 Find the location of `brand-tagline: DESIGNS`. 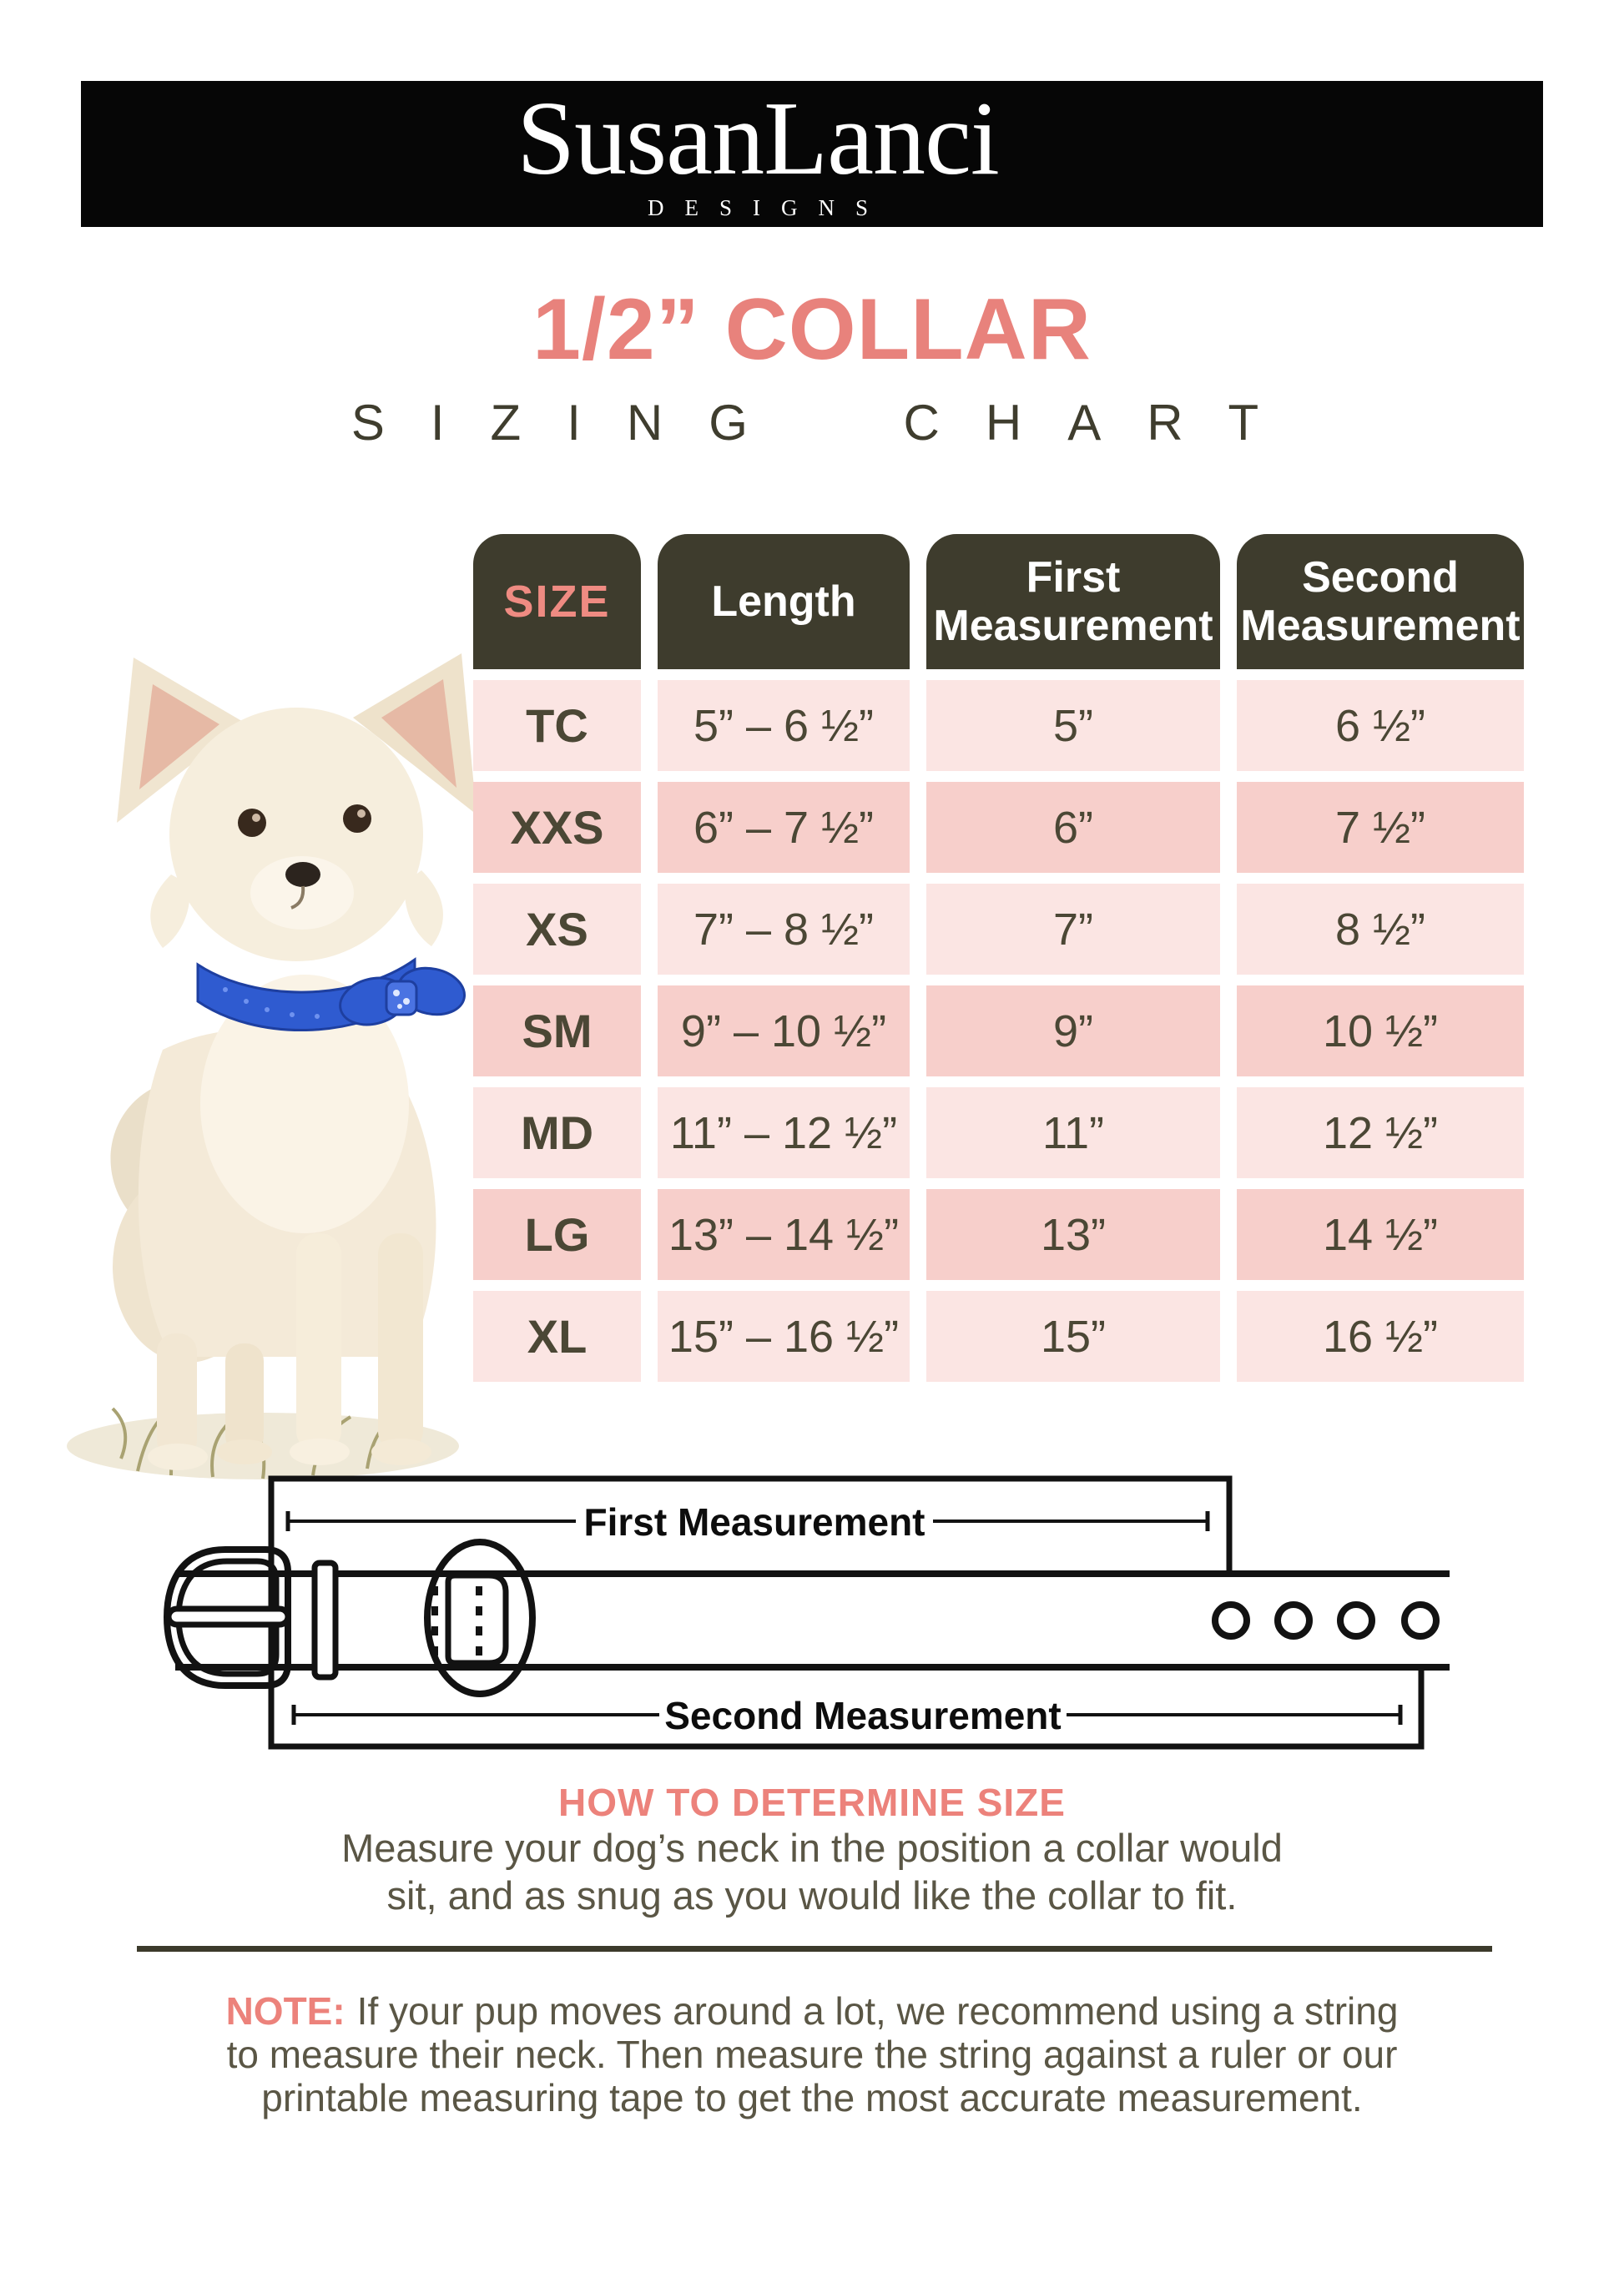

brand-tagline: DESIGNS is located at coordinates (768, 207).